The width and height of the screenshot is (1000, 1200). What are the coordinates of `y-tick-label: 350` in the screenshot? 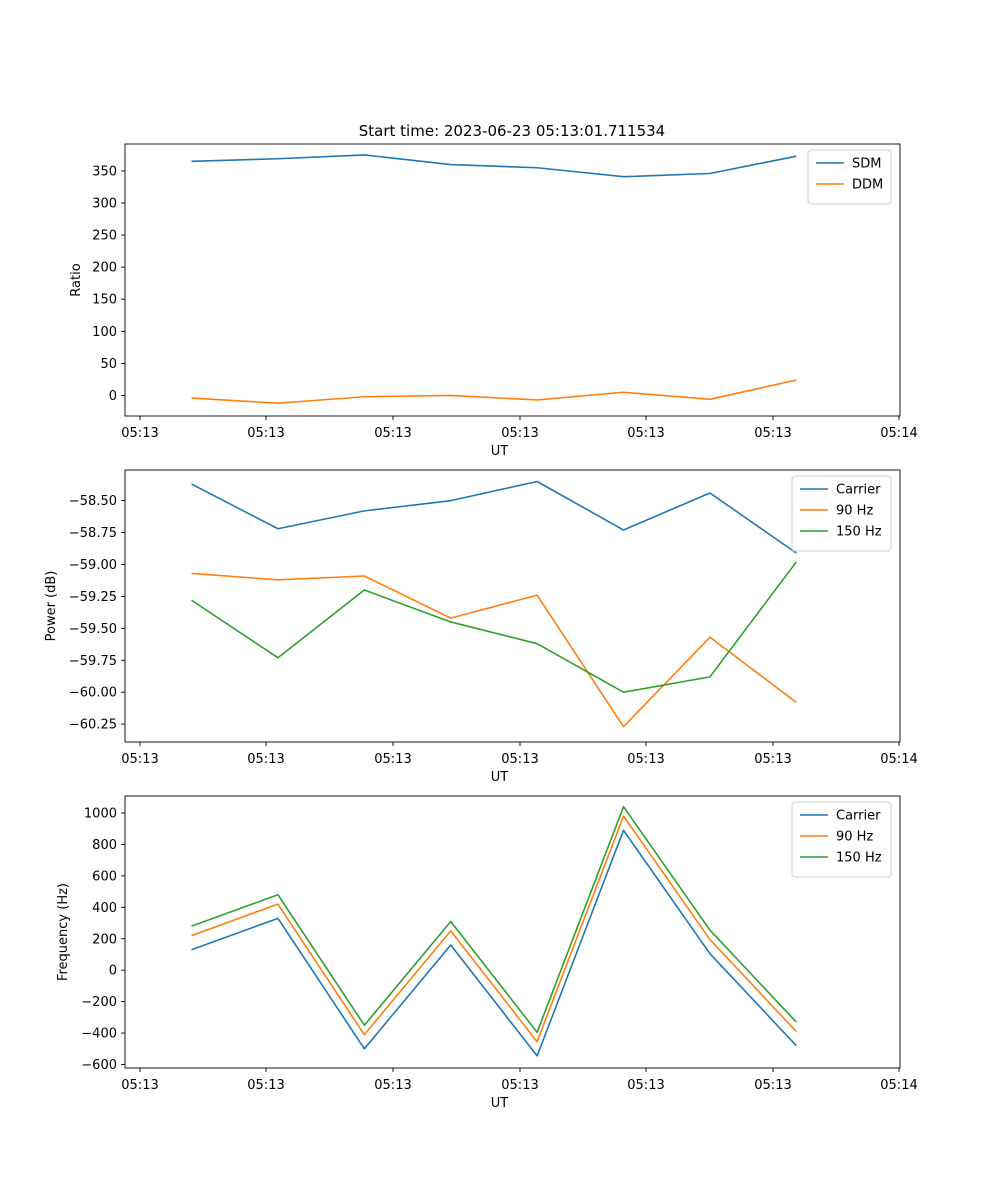 It's located at (104, 171).